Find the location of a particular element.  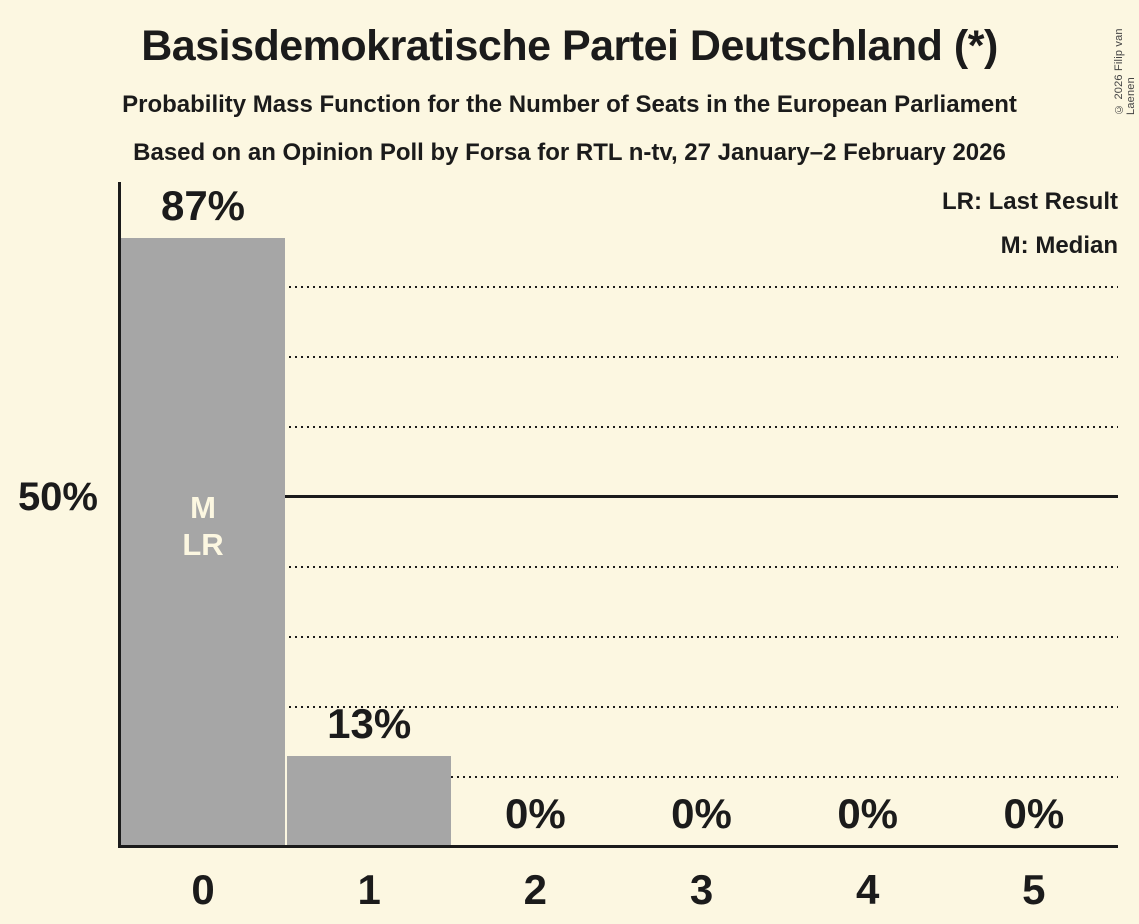

y-axis-line is located at coordinates (119, 515).